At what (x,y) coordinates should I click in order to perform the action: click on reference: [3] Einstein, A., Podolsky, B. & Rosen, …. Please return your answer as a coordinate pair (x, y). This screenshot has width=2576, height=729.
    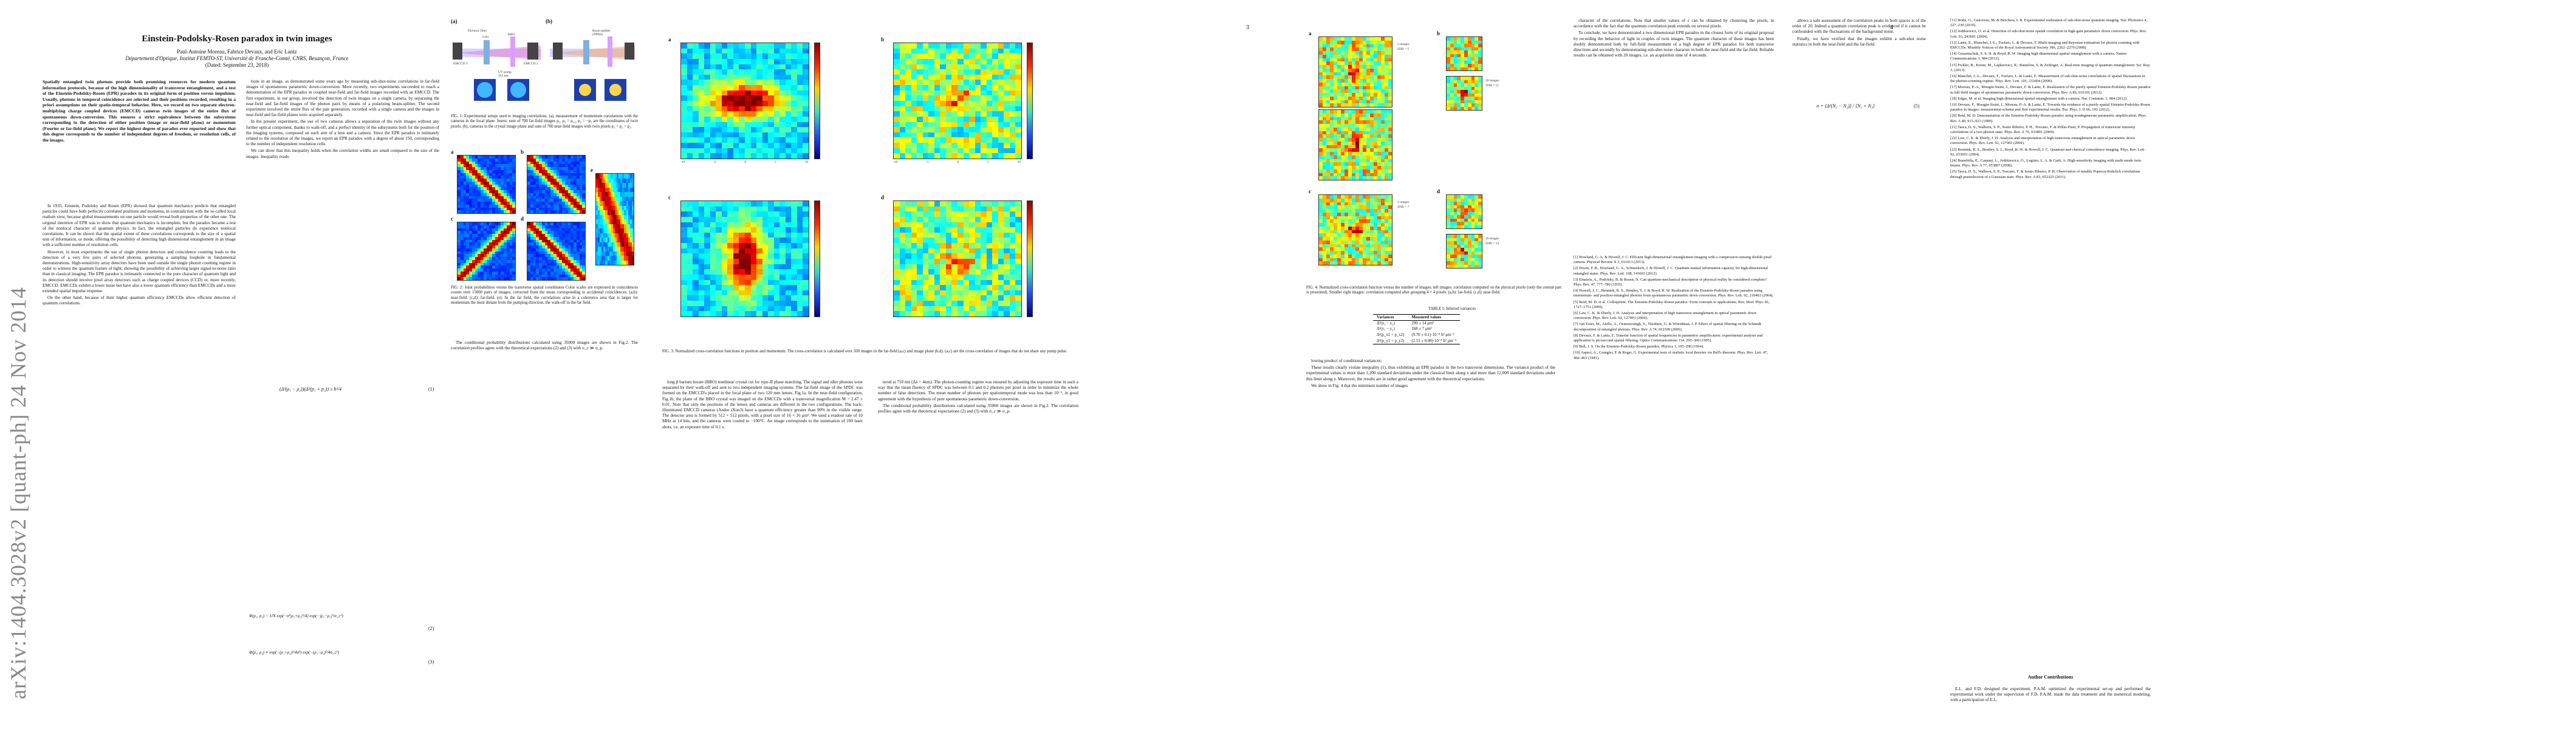
    Looking at the image, I should click on (1670, 282).